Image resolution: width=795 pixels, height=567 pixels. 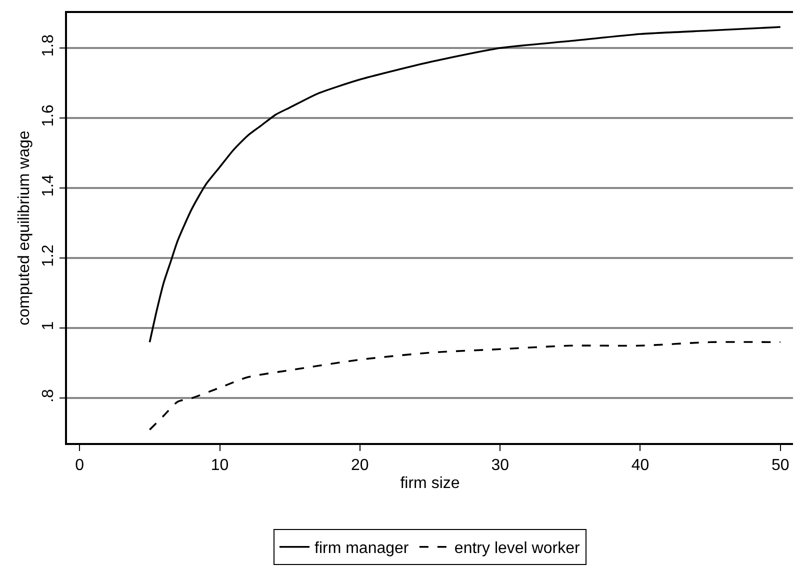 I want to click on x-axis-title: firm size, so click(x=430, y=483).